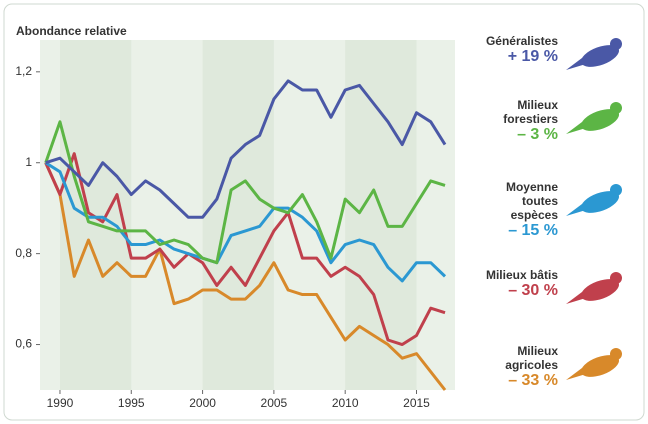  I want to click on legend-change: – 33 %, so click(533, 380).